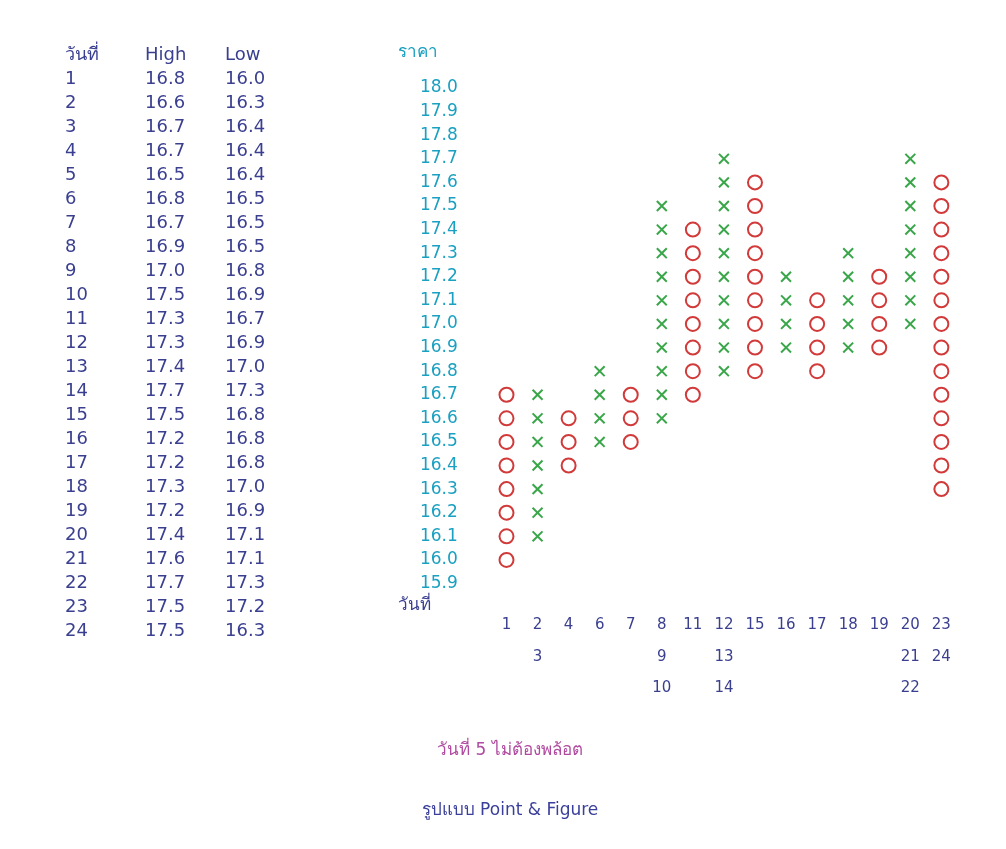  Describe the element at coordinates (165, 558) in the screenshot. I see `text: 21 17.6 17.1` at that location.